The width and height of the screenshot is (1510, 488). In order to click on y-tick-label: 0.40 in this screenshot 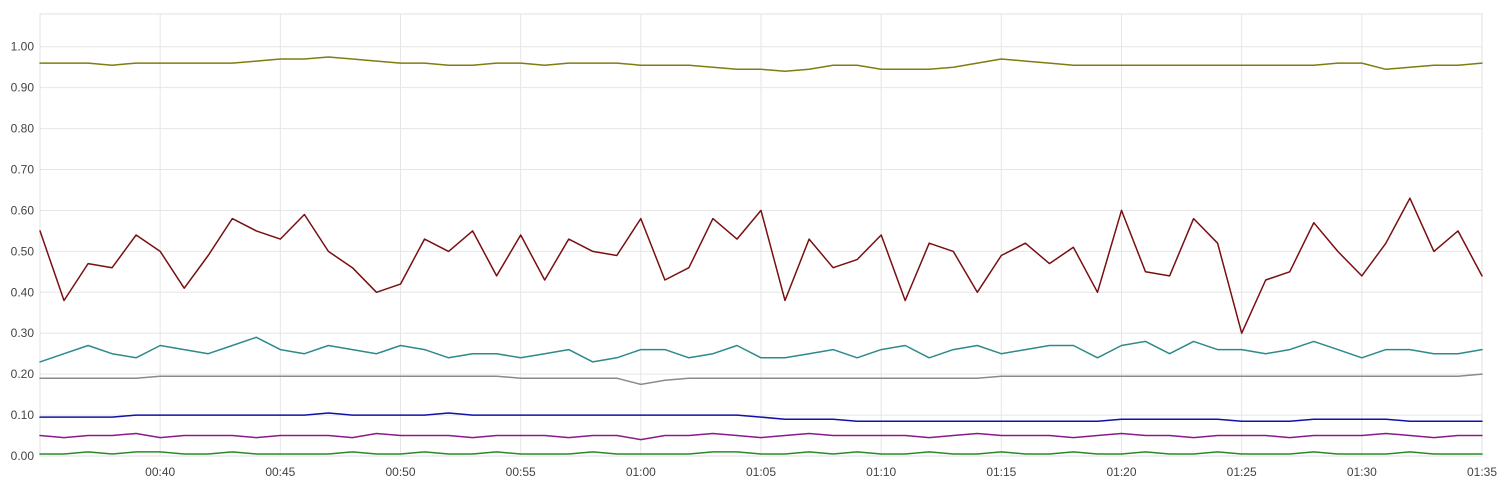, I will do `click(23, 292)`.